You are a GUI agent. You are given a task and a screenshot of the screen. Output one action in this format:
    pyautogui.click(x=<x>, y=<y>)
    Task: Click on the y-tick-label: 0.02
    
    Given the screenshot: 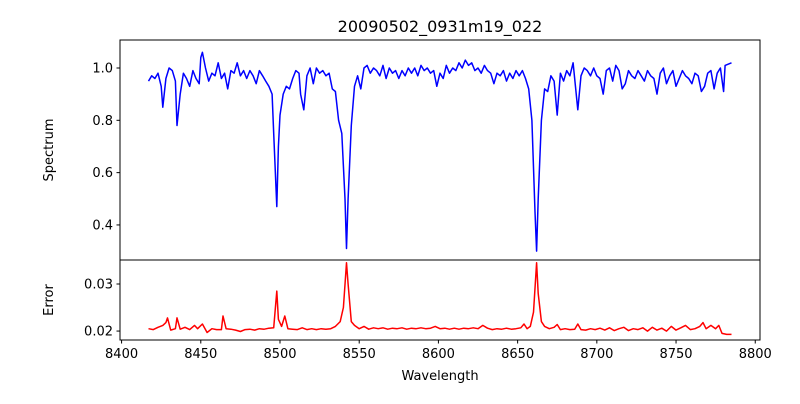 What is the action you would take?
    pyautogui.click(x=98, y=332)
    